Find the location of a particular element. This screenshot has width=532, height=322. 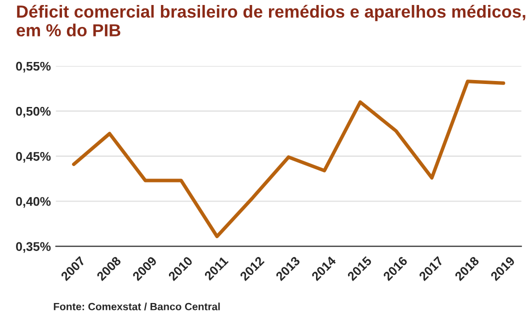

y-tick-label: 0,35% is located at coordinates (33, 247).